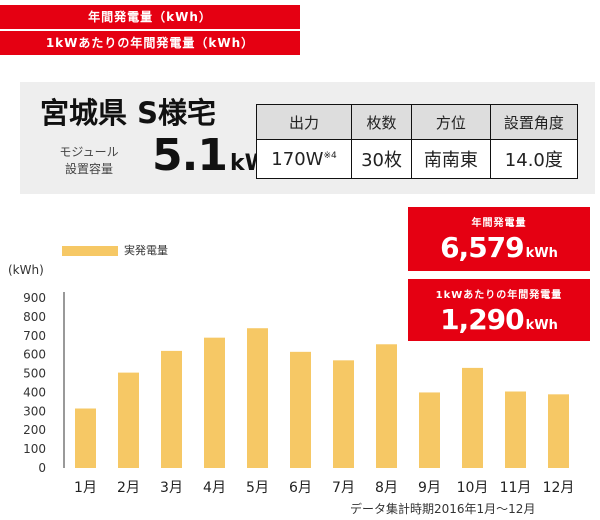 This screenshot has width=600, height=520. Describe the element at coordinates (34, 374) in the screenshot. I see `y-tick-label: 500` at that location.